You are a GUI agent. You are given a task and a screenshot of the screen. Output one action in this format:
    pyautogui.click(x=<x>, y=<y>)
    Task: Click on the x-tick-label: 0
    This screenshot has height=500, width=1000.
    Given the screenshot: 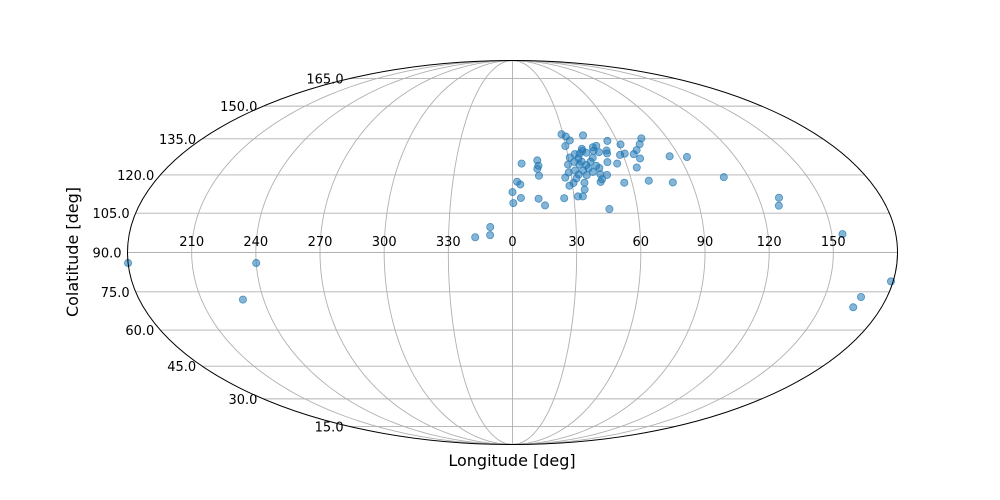 What is the action you would take?
    pyautogui.click(x=512, y=242)
    